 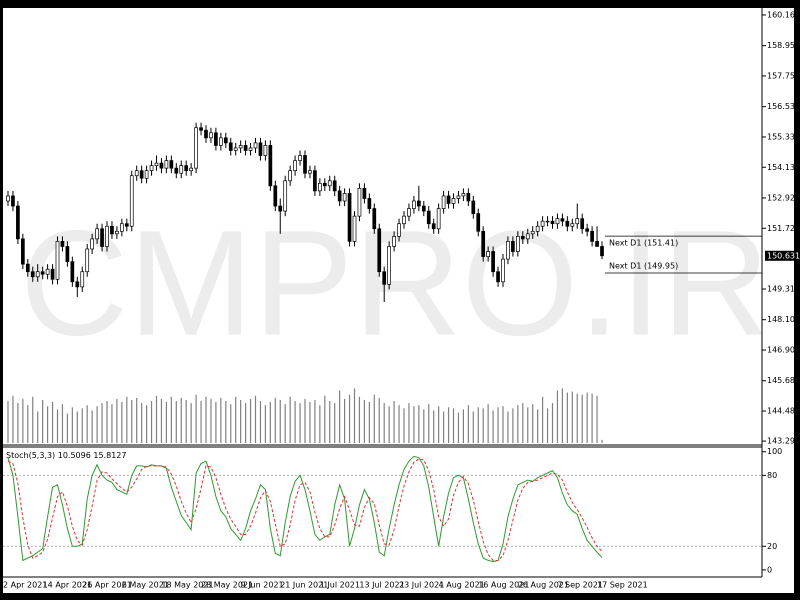 What do you see at coordinates (187, 585) in the screenshot?
I see `x-tick-label: 18 May 2021` at bounding box center [187, 585].